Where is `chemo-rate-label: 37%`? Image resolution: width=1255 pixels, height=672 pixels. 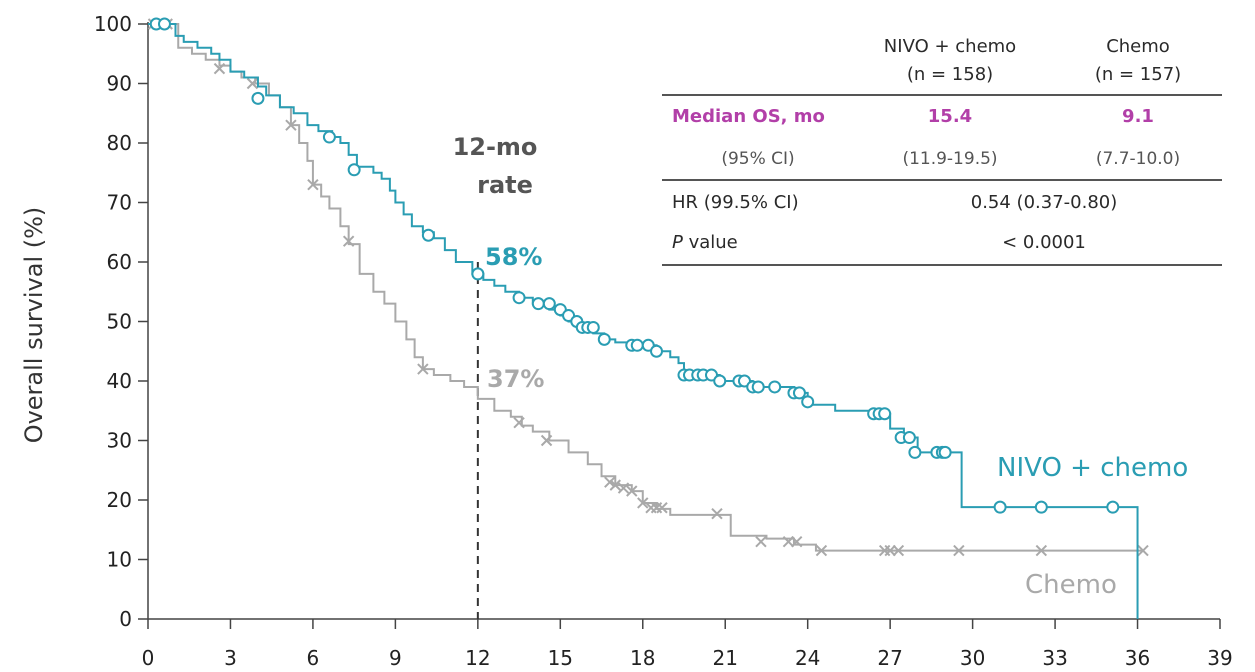
chemo-rate-label: 37% is located at coordinates (515, 379).